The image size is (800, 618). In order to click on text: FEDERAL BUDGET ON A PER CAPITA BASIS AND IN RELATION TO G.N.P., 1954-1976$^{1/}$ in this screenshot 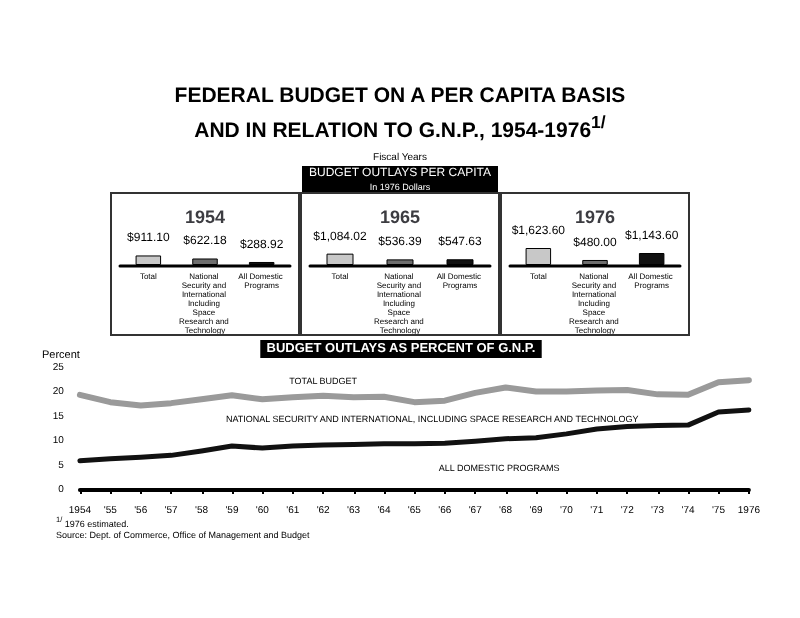, I will do `click(400, 114)`.